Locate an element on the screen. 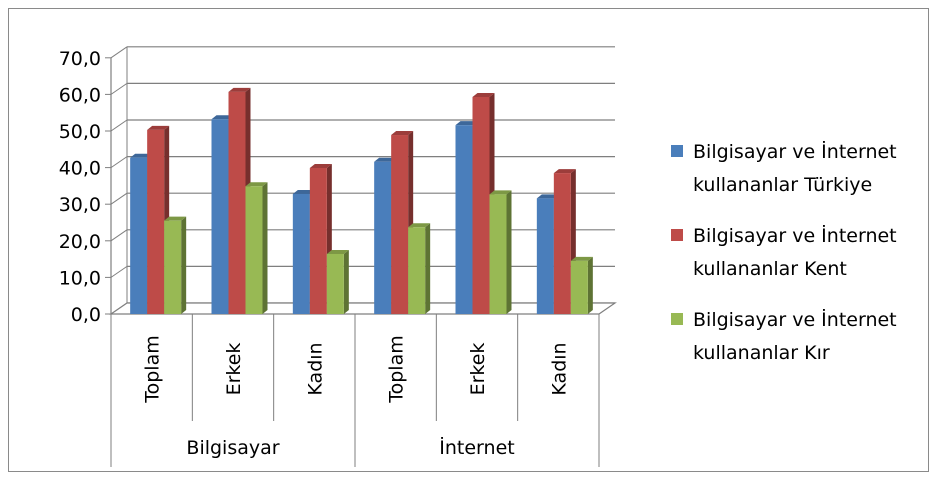 Image resolution: width=941 pixels, height=480 pixels. y-tick-label: 20,0 is located at coordinates (80, 242).